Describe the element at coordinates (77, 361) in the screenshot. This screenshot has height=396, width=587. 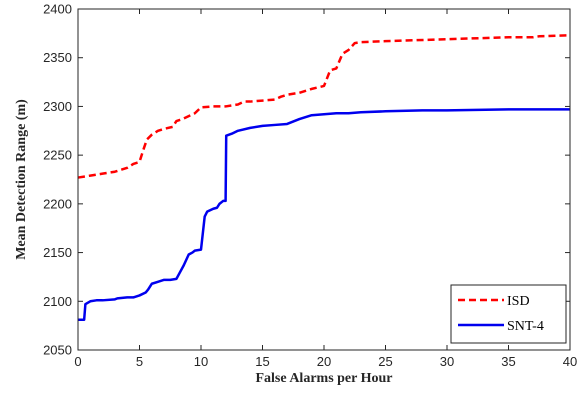
I see `x-tick-label: 0` at that location.